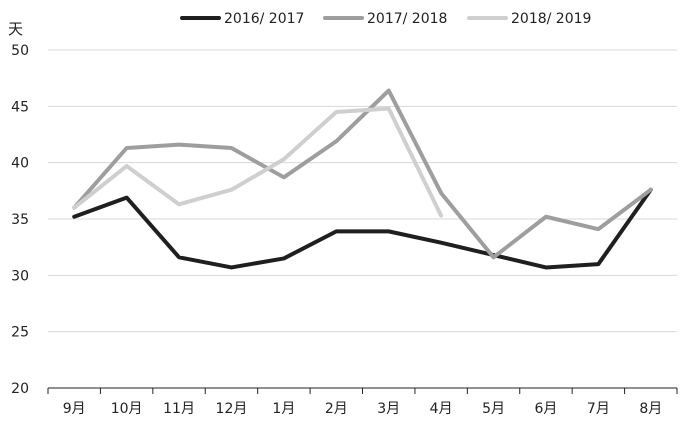 This screenshot has height=424, width=691. I want to click on series-line, so click(258, 162).